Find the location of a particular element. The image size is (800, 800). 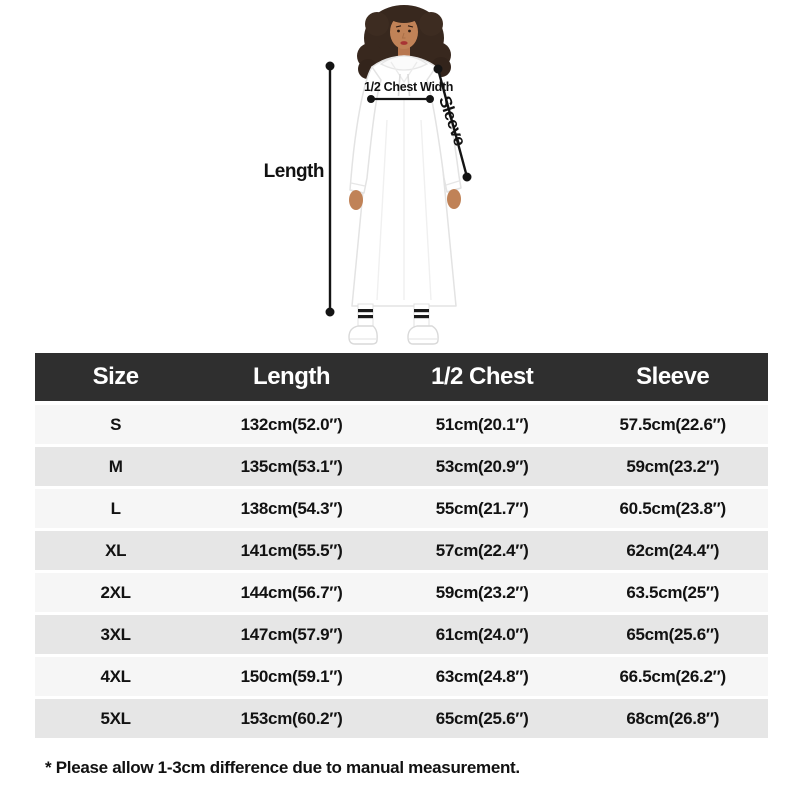

cell-size: 2XL is located at coordinates (115, 592).